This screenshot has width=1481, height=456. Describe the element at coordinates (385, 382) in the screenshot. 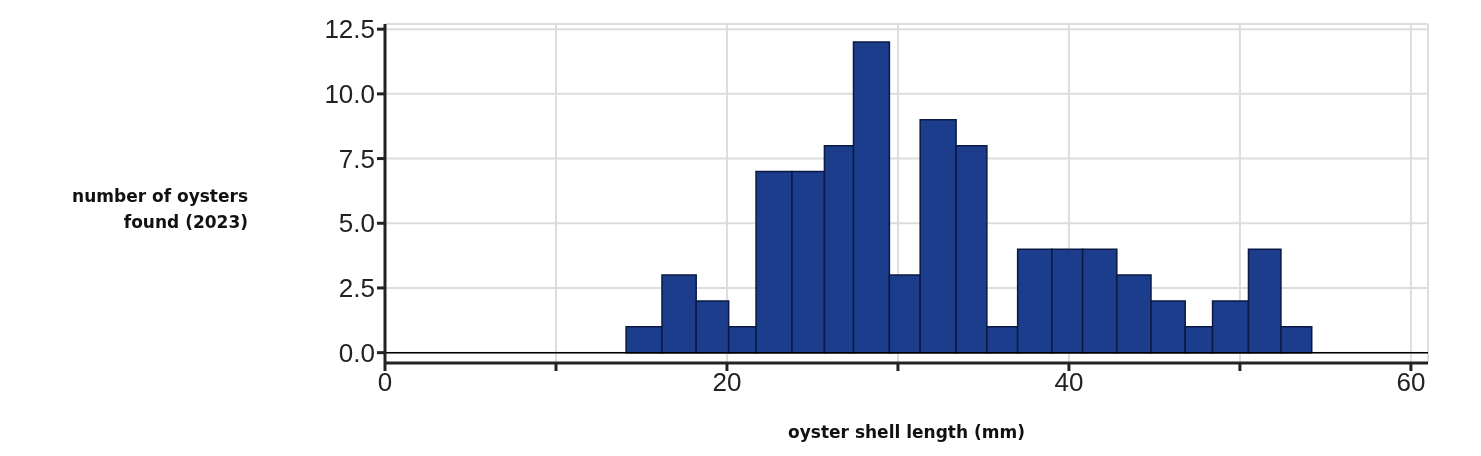

I see `x-tick-label: 0` at that location.